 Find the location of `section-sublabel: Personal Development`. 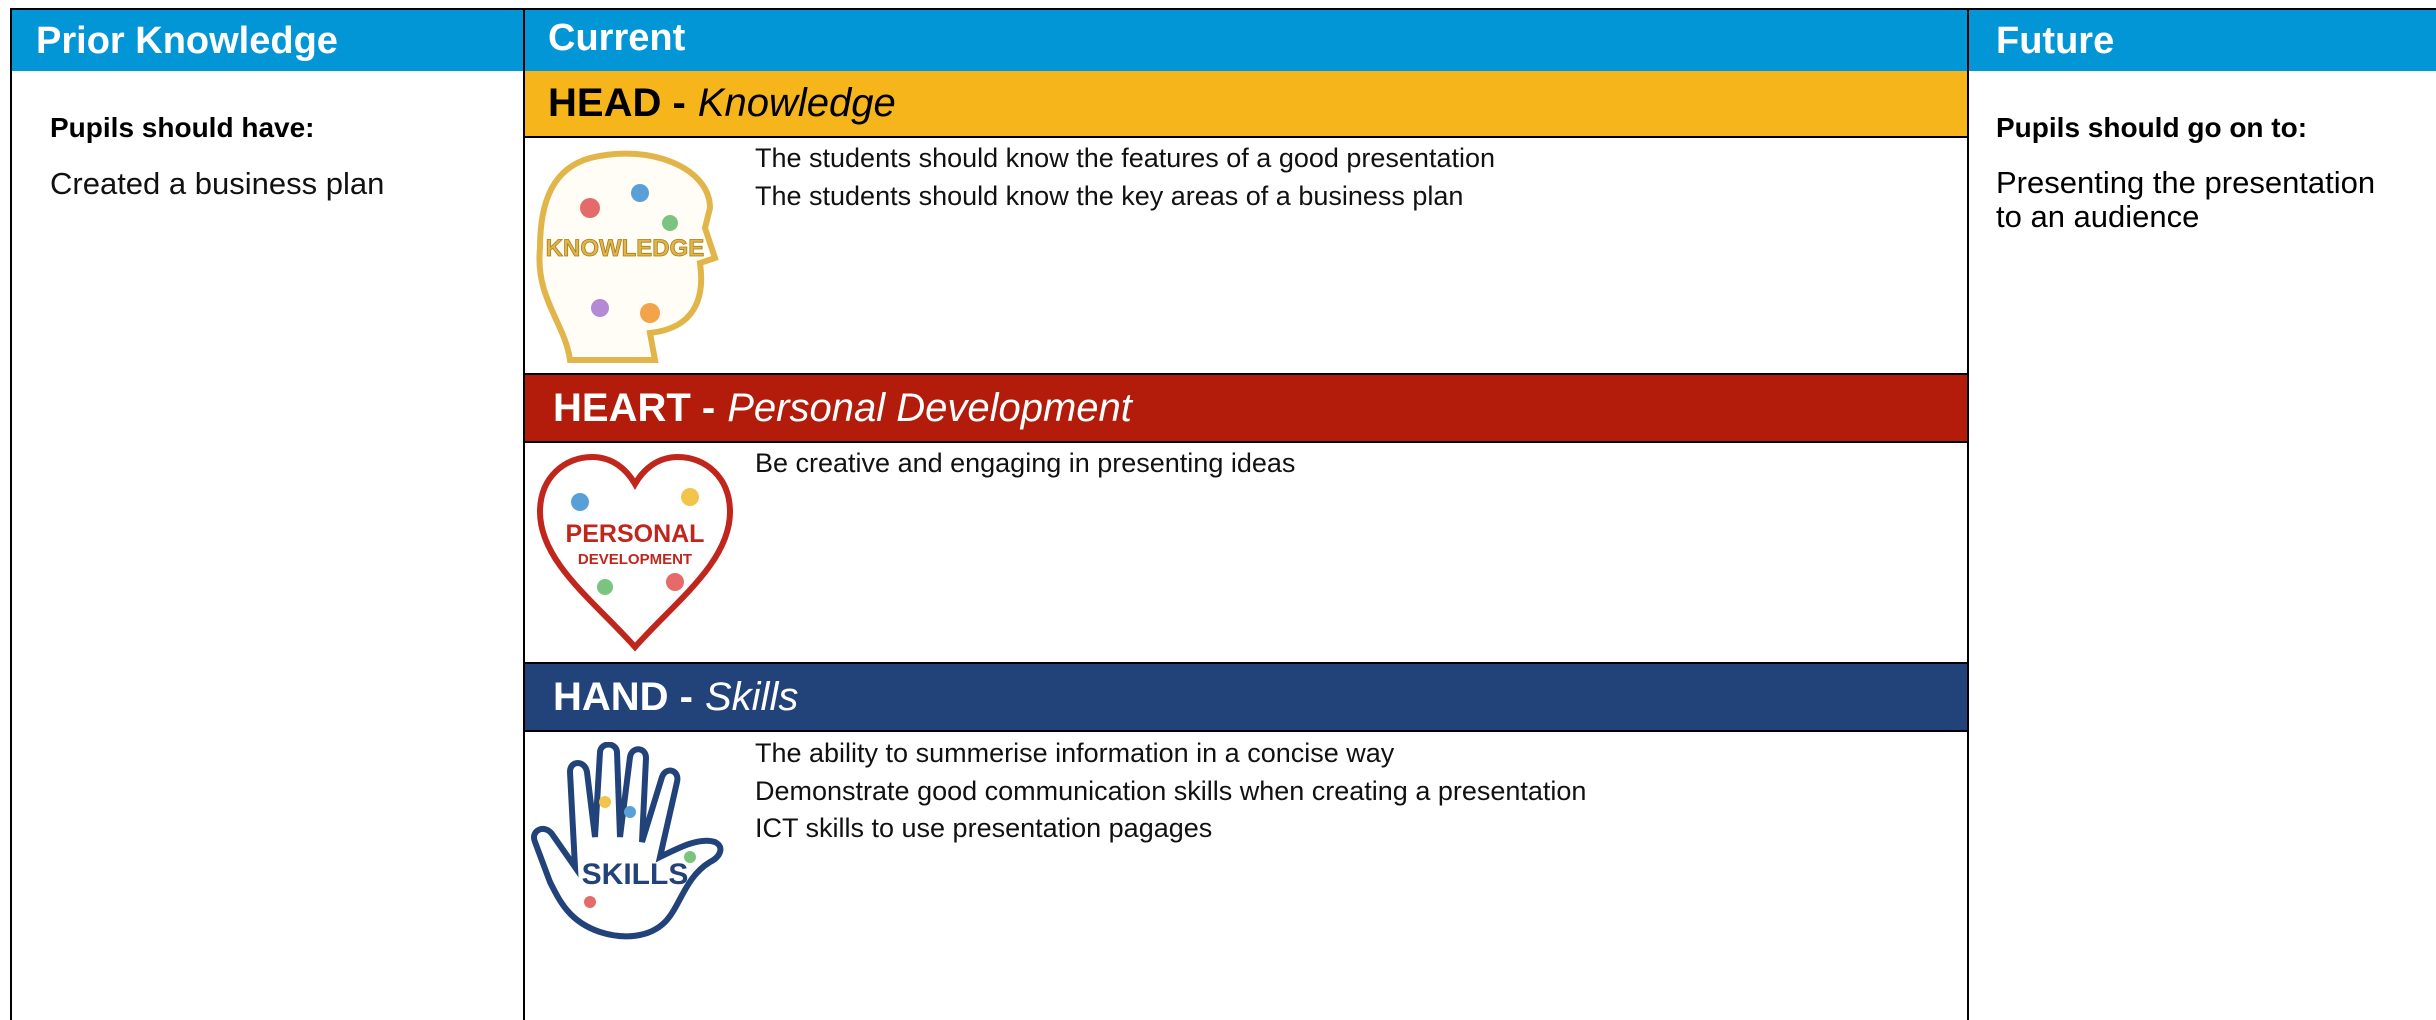

section-sublabel: Personal Development is located at coordinates (929, 407).